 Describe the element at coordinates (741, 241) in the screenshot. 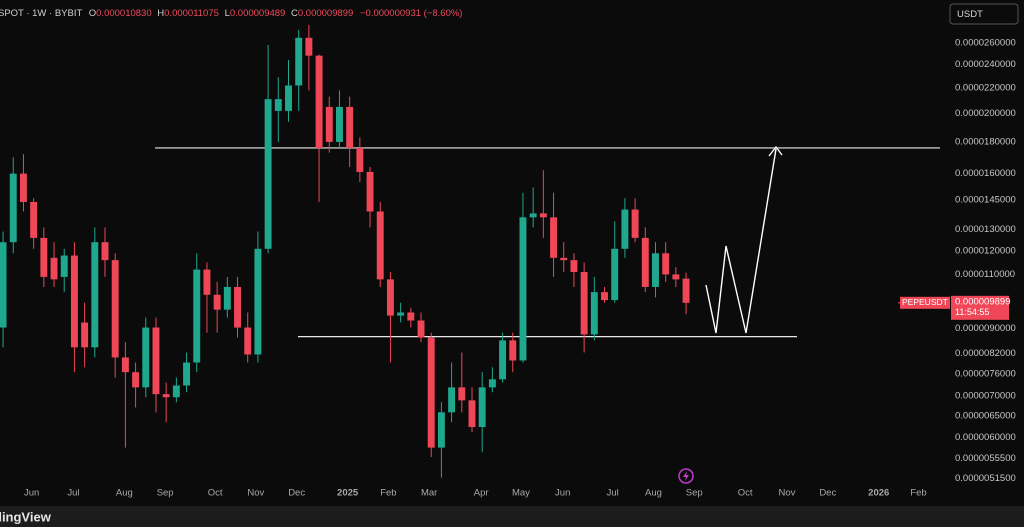

I see `projection-path` at that location.